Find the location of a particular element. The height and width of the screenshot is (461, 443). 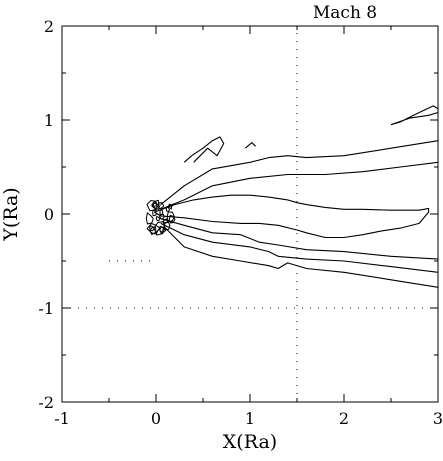

y-tick-label: -1 is located at coordinates (46, 308).